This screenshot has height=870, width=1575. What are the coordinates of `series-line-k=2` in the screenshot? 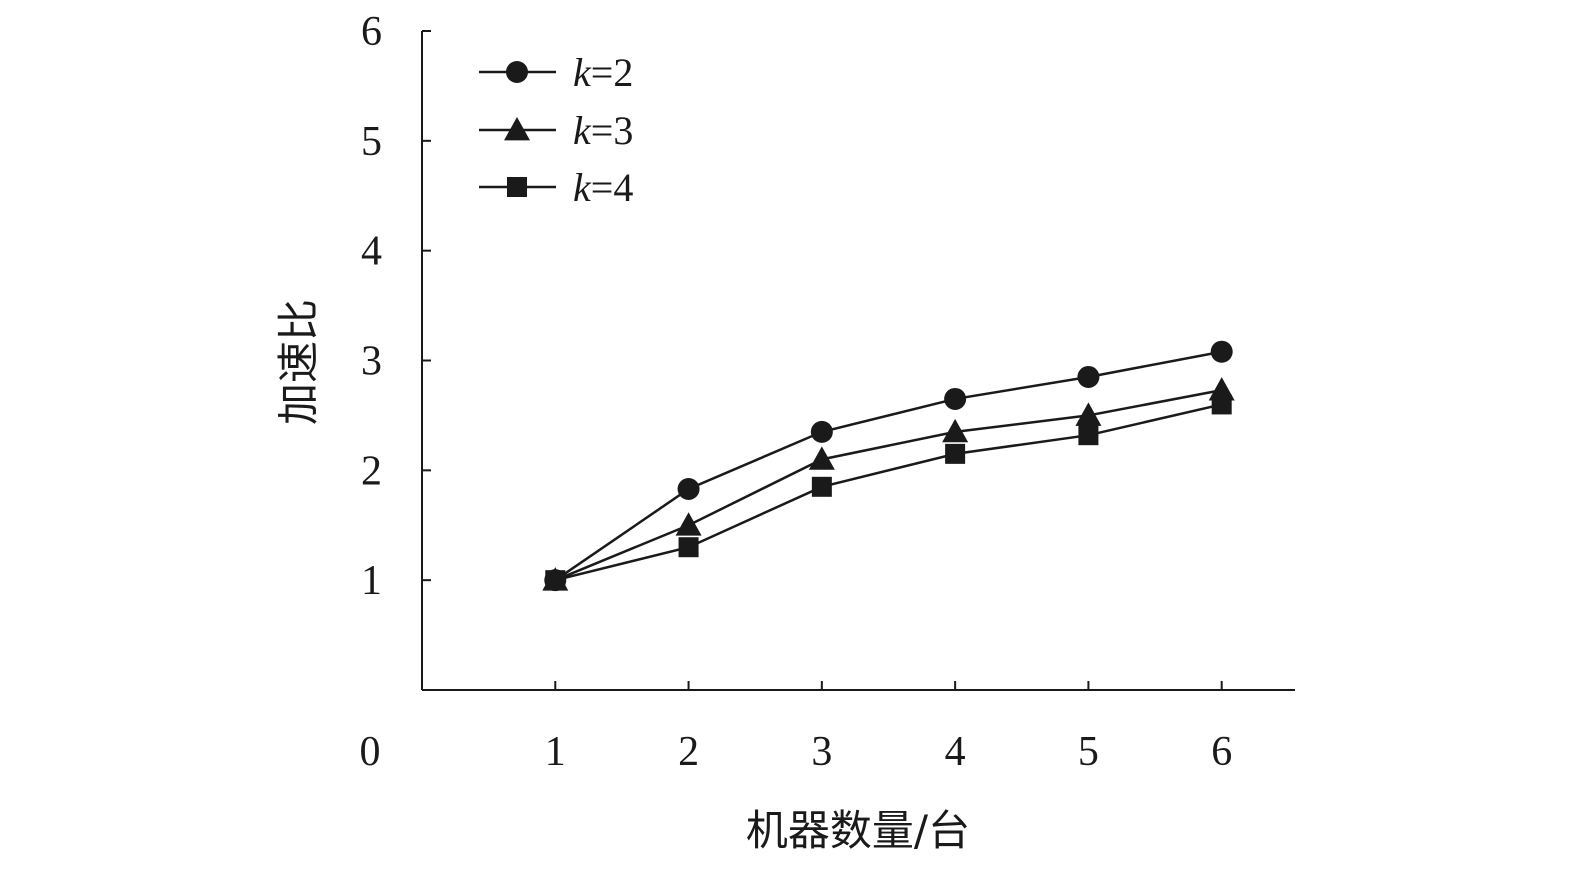 It's located at (888, 466).